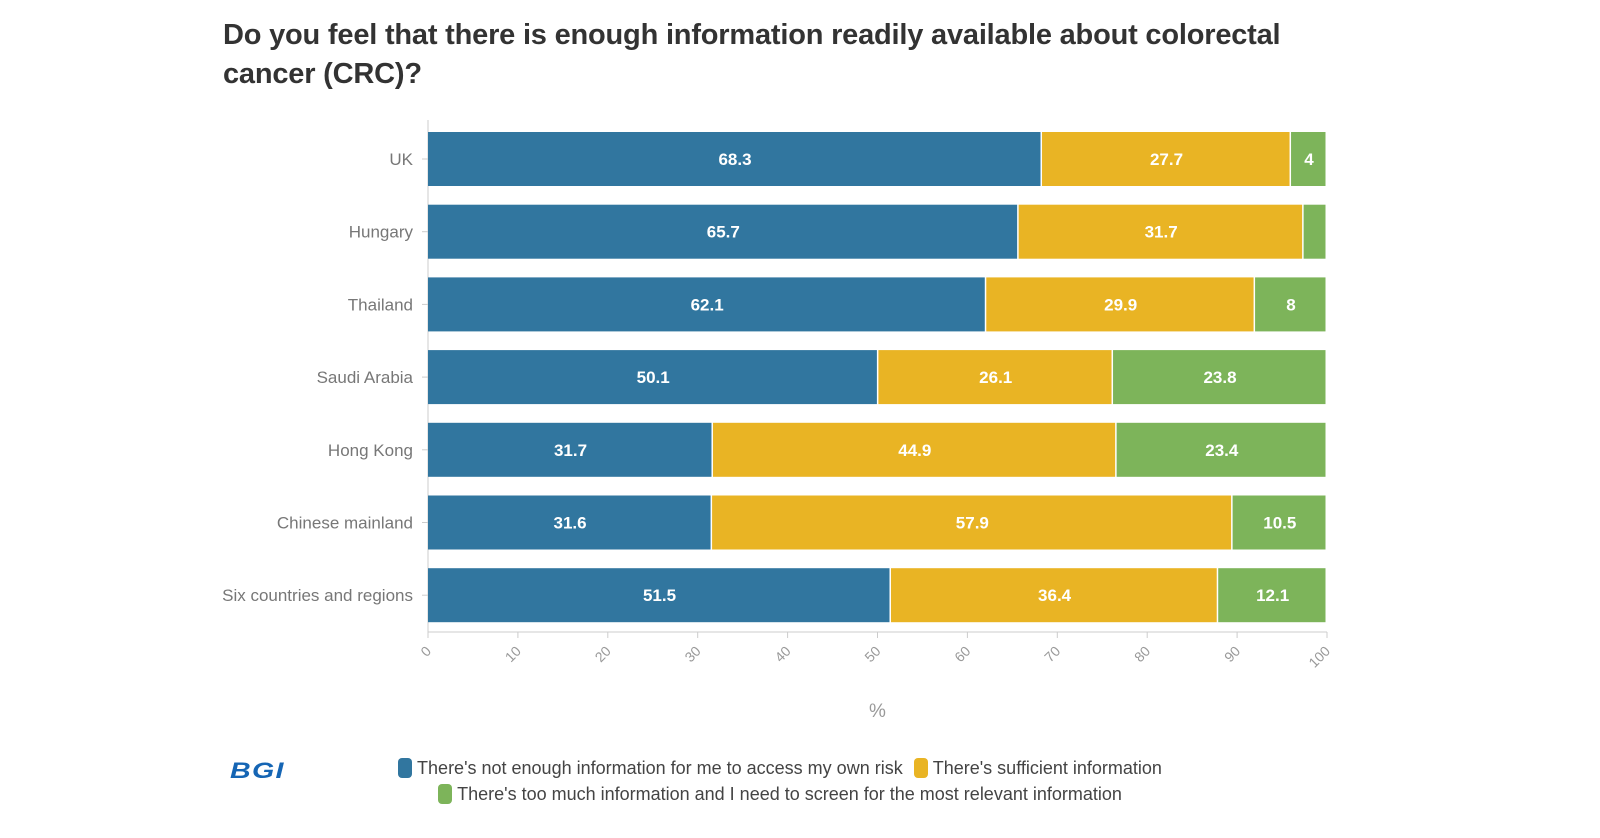 This screenshot has width=1600, height=838. Describe the element at coordinates (603, 654) in the screenshot. I see `x-tick-label: 20` at that location.